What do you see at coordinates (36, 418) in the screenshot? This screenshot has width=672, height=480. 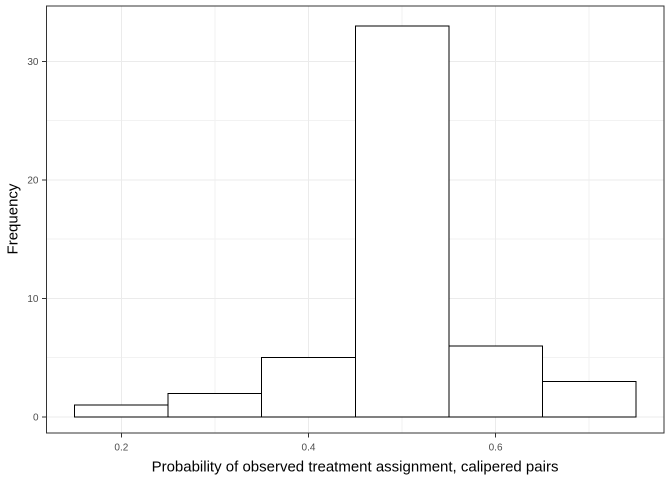 I see `y-tick-label: 0` at bounding box center [36, 418].